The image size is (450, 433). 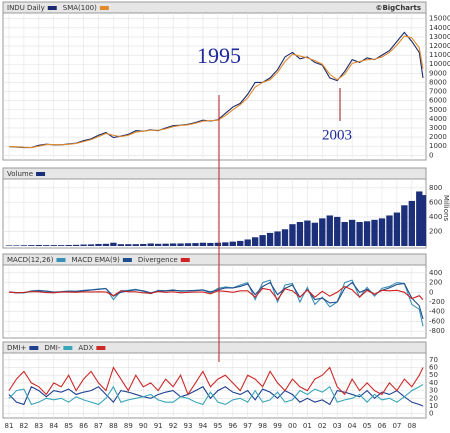 I want to click on x-tick-label: 00, so click(x=292, y=426).